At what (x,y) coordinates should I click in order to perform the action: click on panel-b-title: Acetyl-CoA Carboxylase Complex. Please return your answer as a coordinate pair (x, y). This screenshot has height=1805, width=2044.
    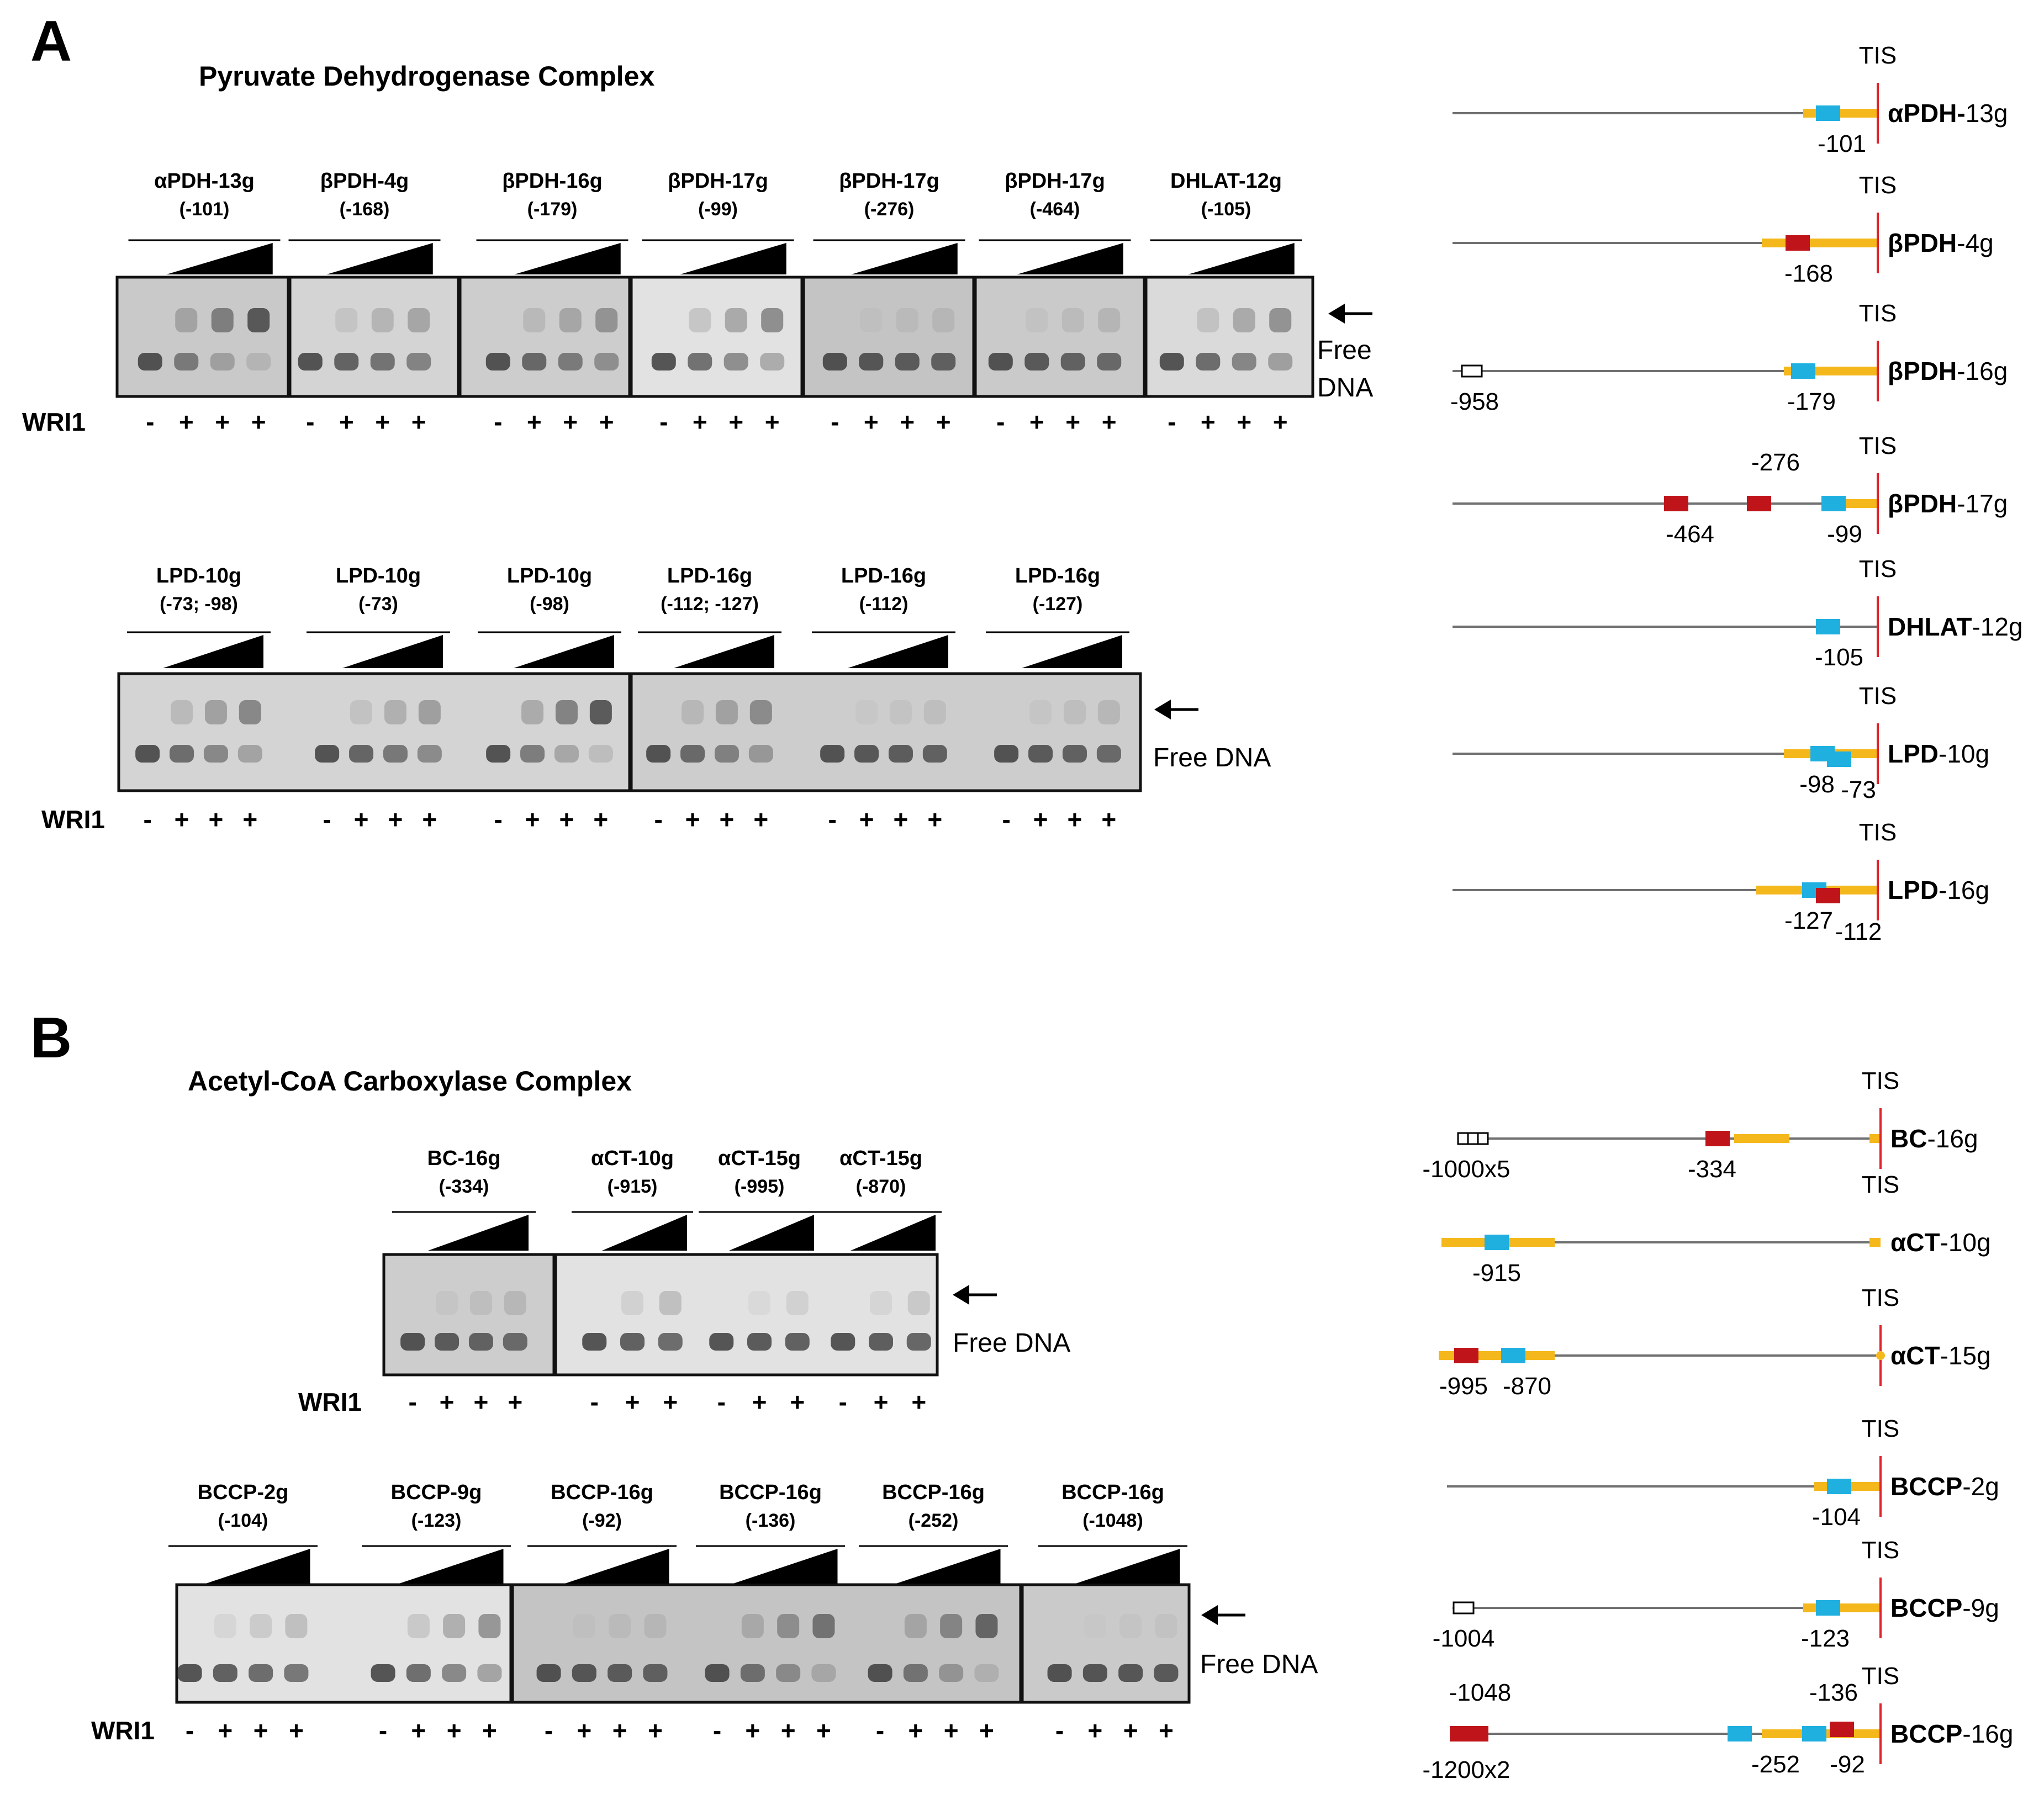
    Looking at the image, I should click on (410, 1081).